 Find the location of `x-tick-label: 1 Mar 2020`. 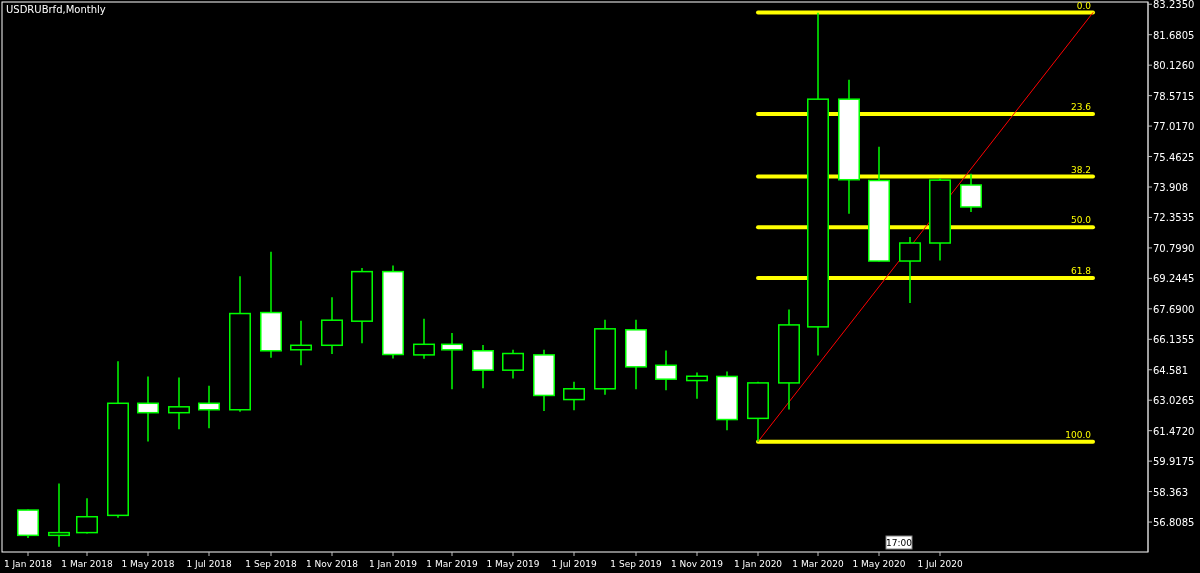

x-tick-label: 1 Mar 2020 is located at coordinates (818, 564).